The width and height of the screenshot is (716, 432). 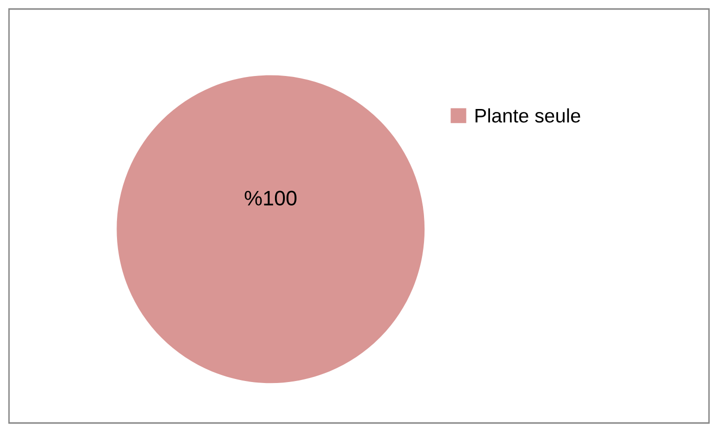 I want to click on legend-label: Plante seule, so click(x=528, y=115).